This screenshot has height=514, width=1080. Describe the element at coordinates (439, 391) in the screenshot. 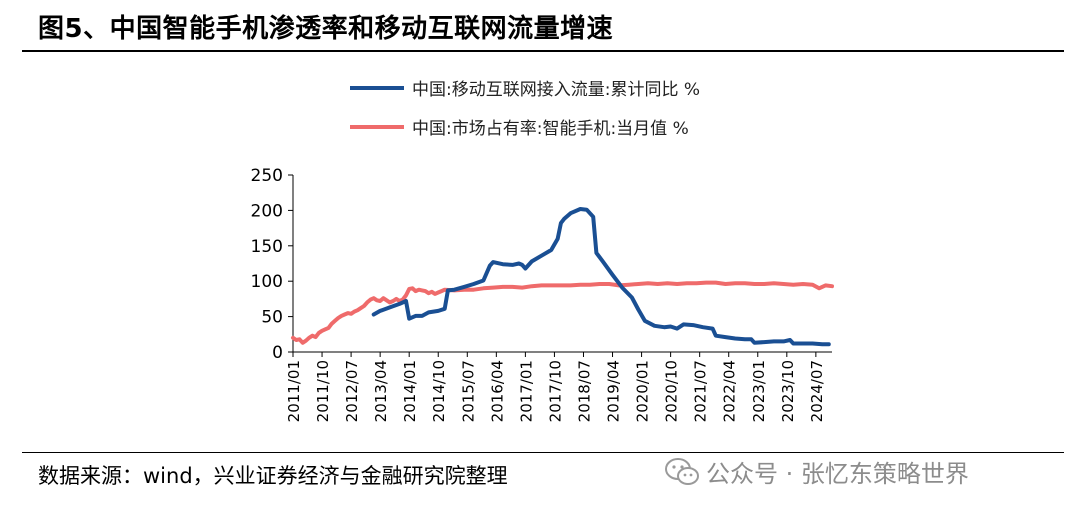

I see `x-tick-label: 2014/10` at that location.